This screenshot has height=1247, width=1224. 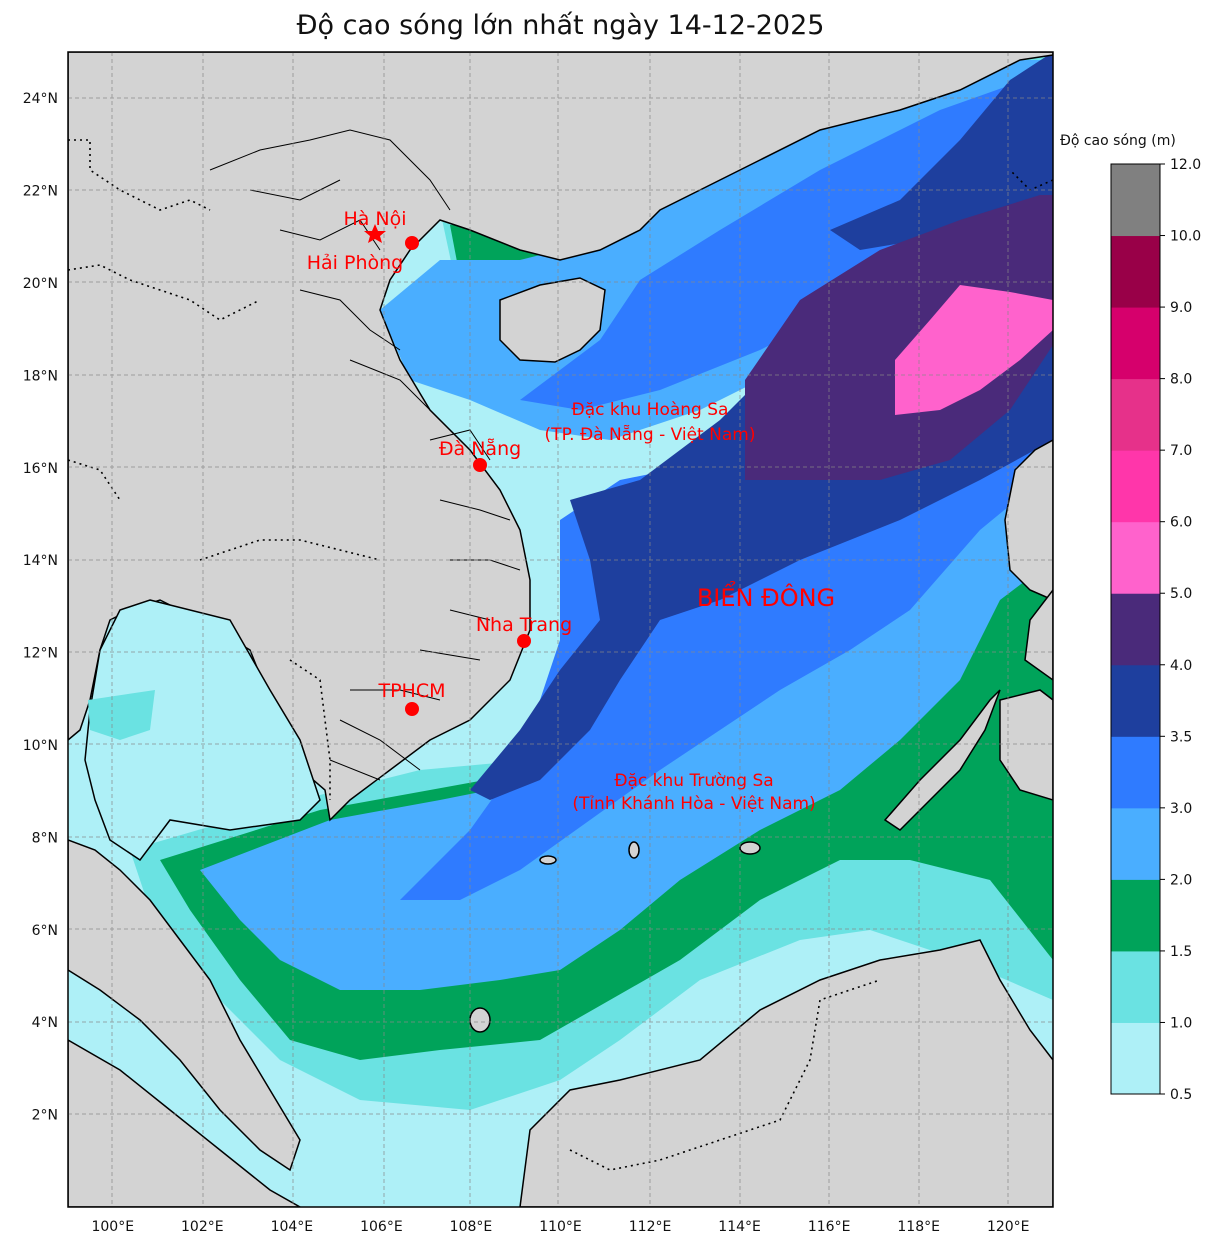 I want to click on gulf-patch, so click(x=121, y=715).